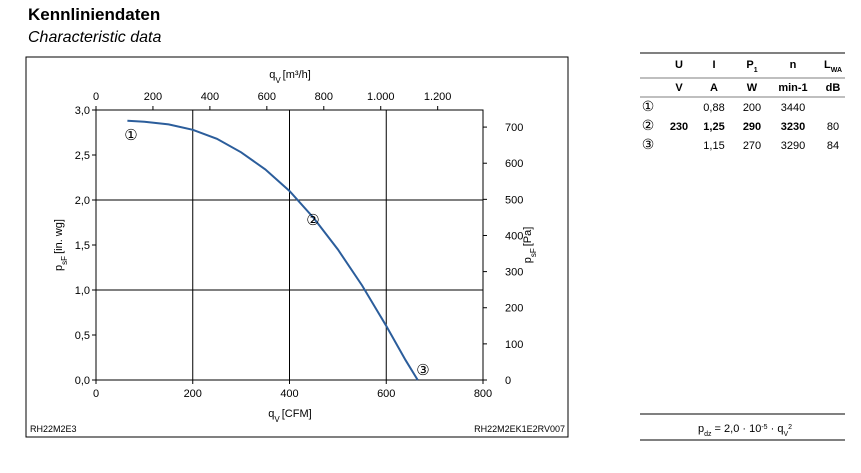 This screenshot has height=473, width=861. What do you see at coordinates (438, 97) in the screenshot?
I see `x2-tick-label: 1.200` at bounding box center [438, 97].